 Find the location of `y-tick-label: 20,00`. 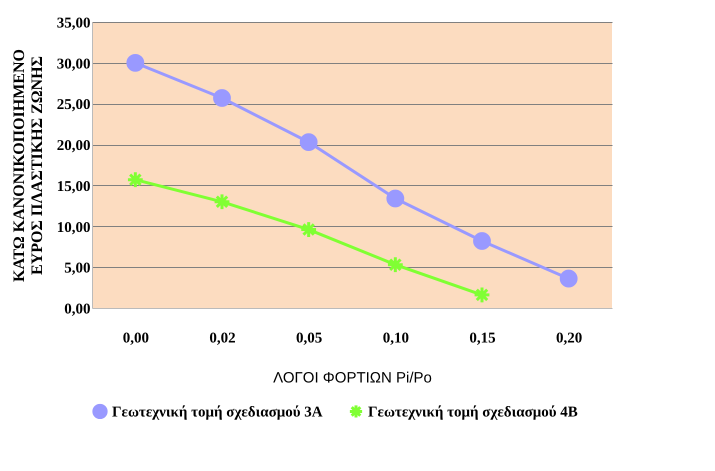

y-tick-label: 20,00 is located at coordinates (73, 146).